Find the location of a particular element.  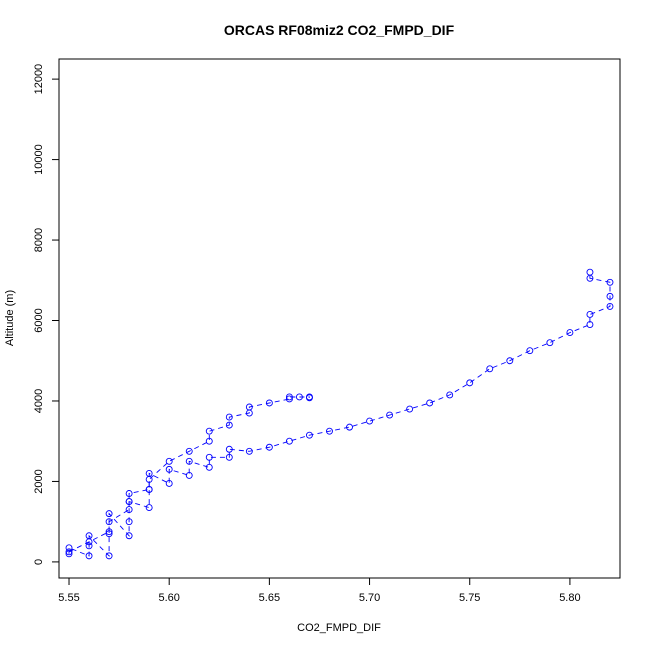

y-tick-label: 0 is located at coordinates (39, 562).